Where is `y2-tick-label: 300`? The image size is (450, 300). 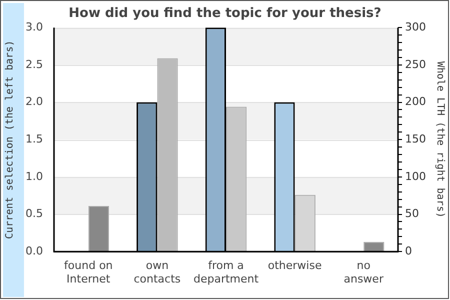 y2-tick-label: 300 is located at coordinates (415, 27).